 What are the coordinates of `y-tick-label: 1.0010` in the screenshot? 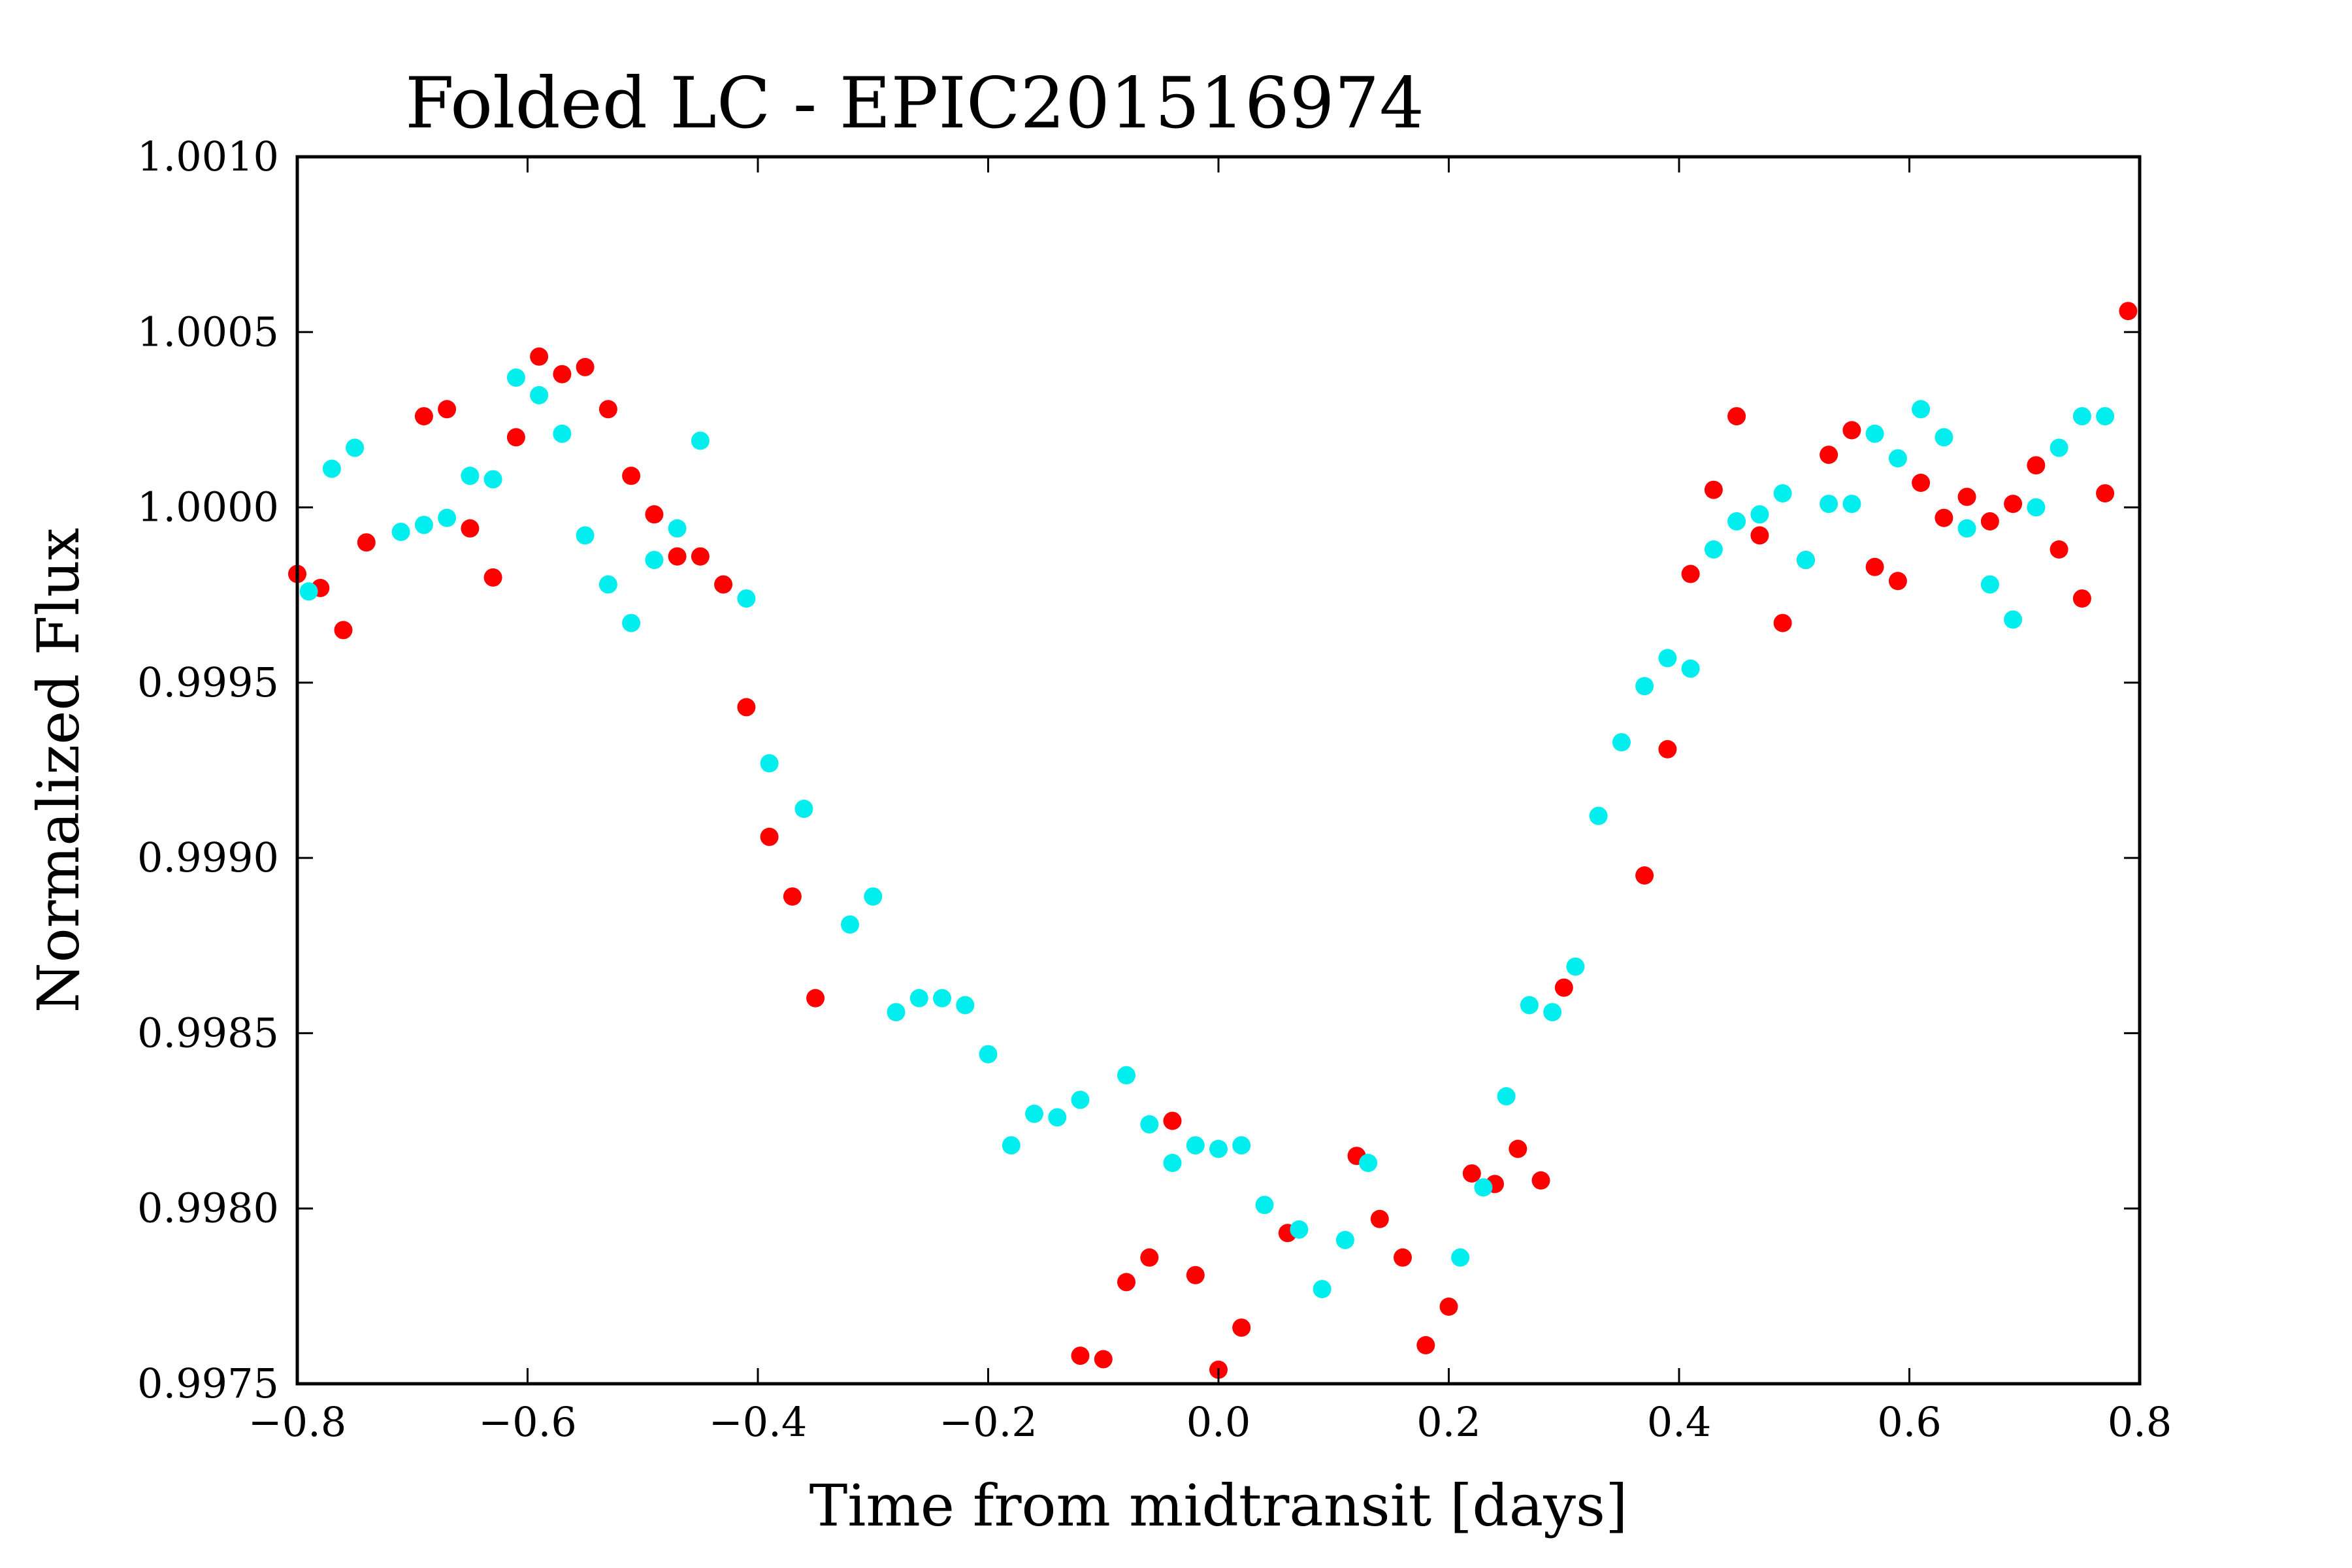 It's located at (208, 156).